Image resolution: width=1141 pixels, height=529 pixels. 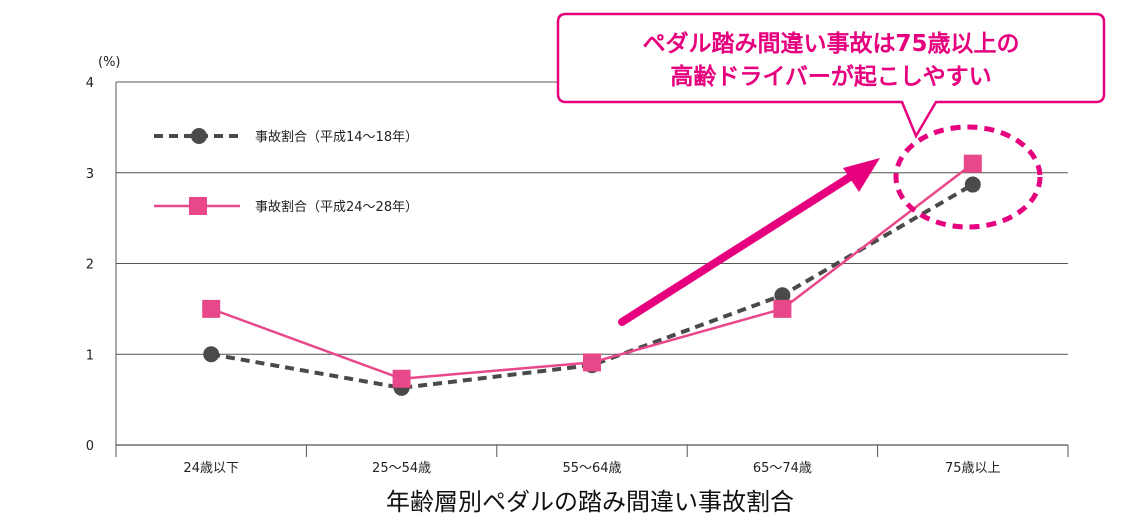 I want to click on callout-line-2: 高齢ドライバーが起こしやすい, so click(x=830, y=76).